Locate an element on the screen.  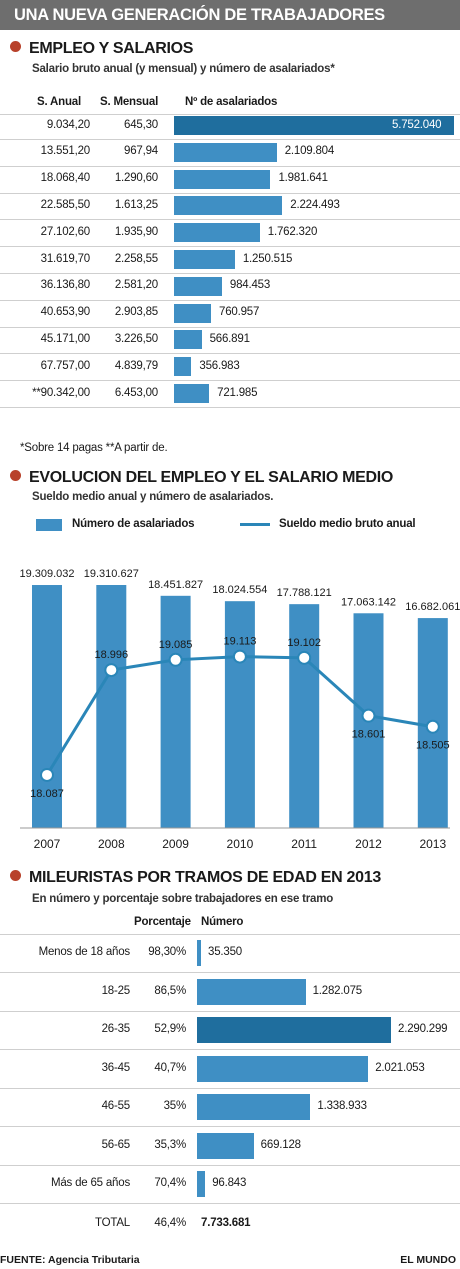
salary-anual: 9.034,20 is located at coordinates (68, 124).